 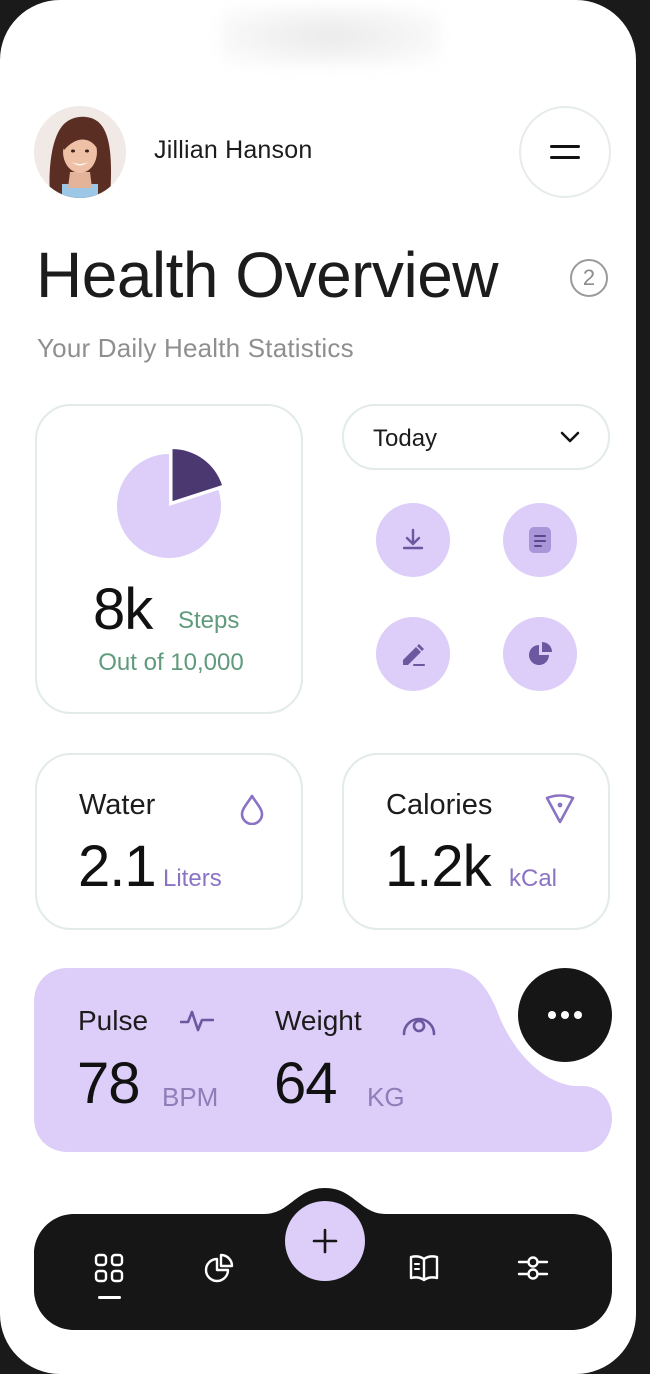 I want to click on water-value: 2.1, so click(x=117, y=866).